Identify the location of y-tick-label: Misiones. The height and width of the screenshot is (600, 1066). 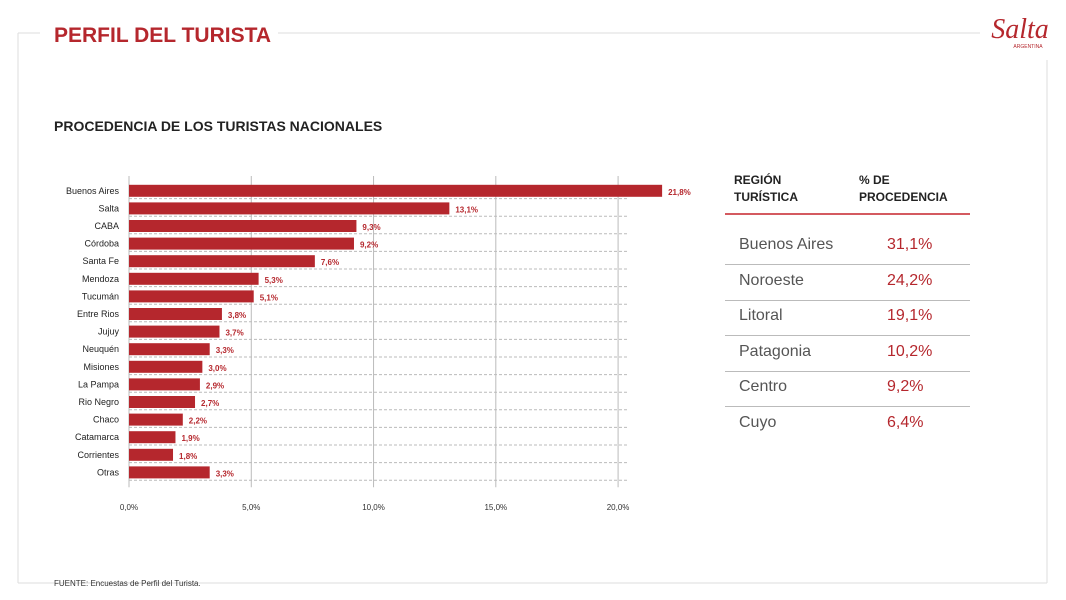
(101, 367).